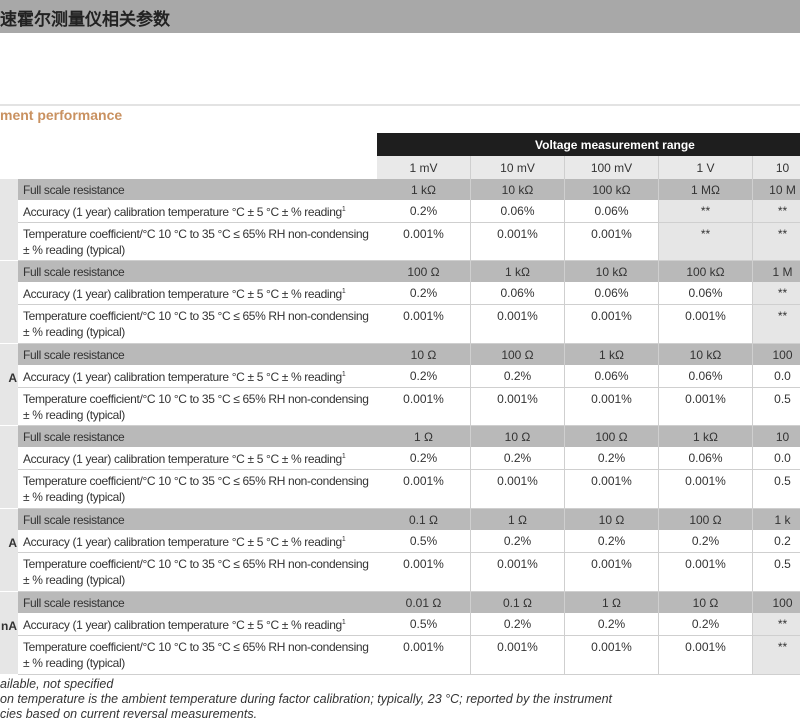 The image size is (800, 725). What do you see at coordinates (424, 602) in the screenshot?
I see `full-scale-value: 0.01 Ω` at bounding box center [424, 602].